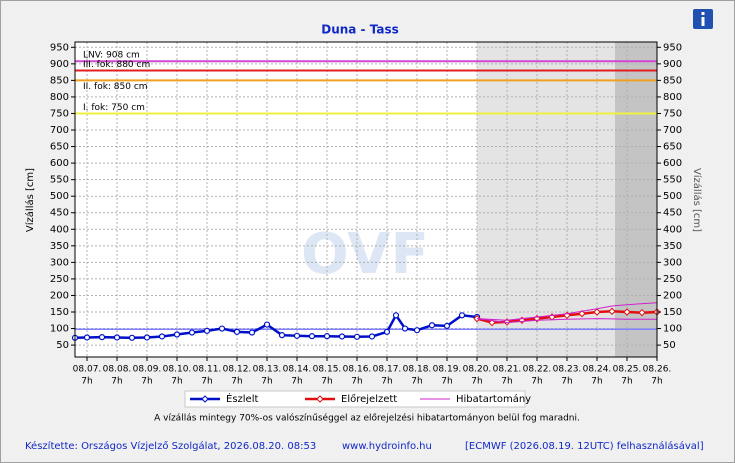 The image size is (735, 463). I want to click on y2-tick-label: 200, so click(672, 295).